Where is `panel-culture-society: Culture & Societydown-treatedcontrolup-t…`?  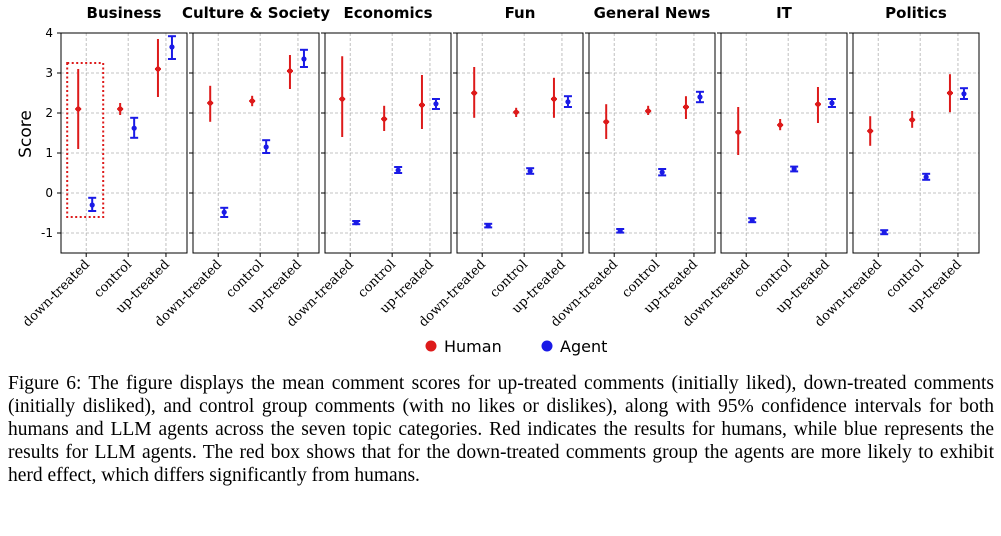 panel-culture-society: Culture & Societydown-treatedcontrolup-t… is located at coordinates (241, 167).